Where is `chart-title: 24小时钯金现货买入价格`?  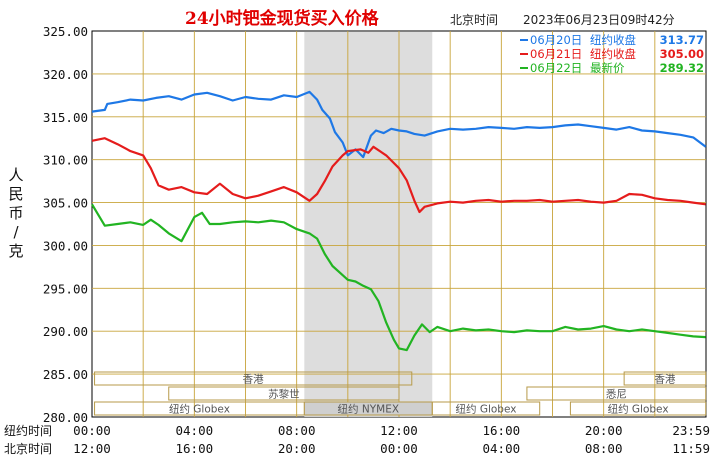
chart-title: 24小时钯金现货买入价格 is located at coordinates (282, 18).